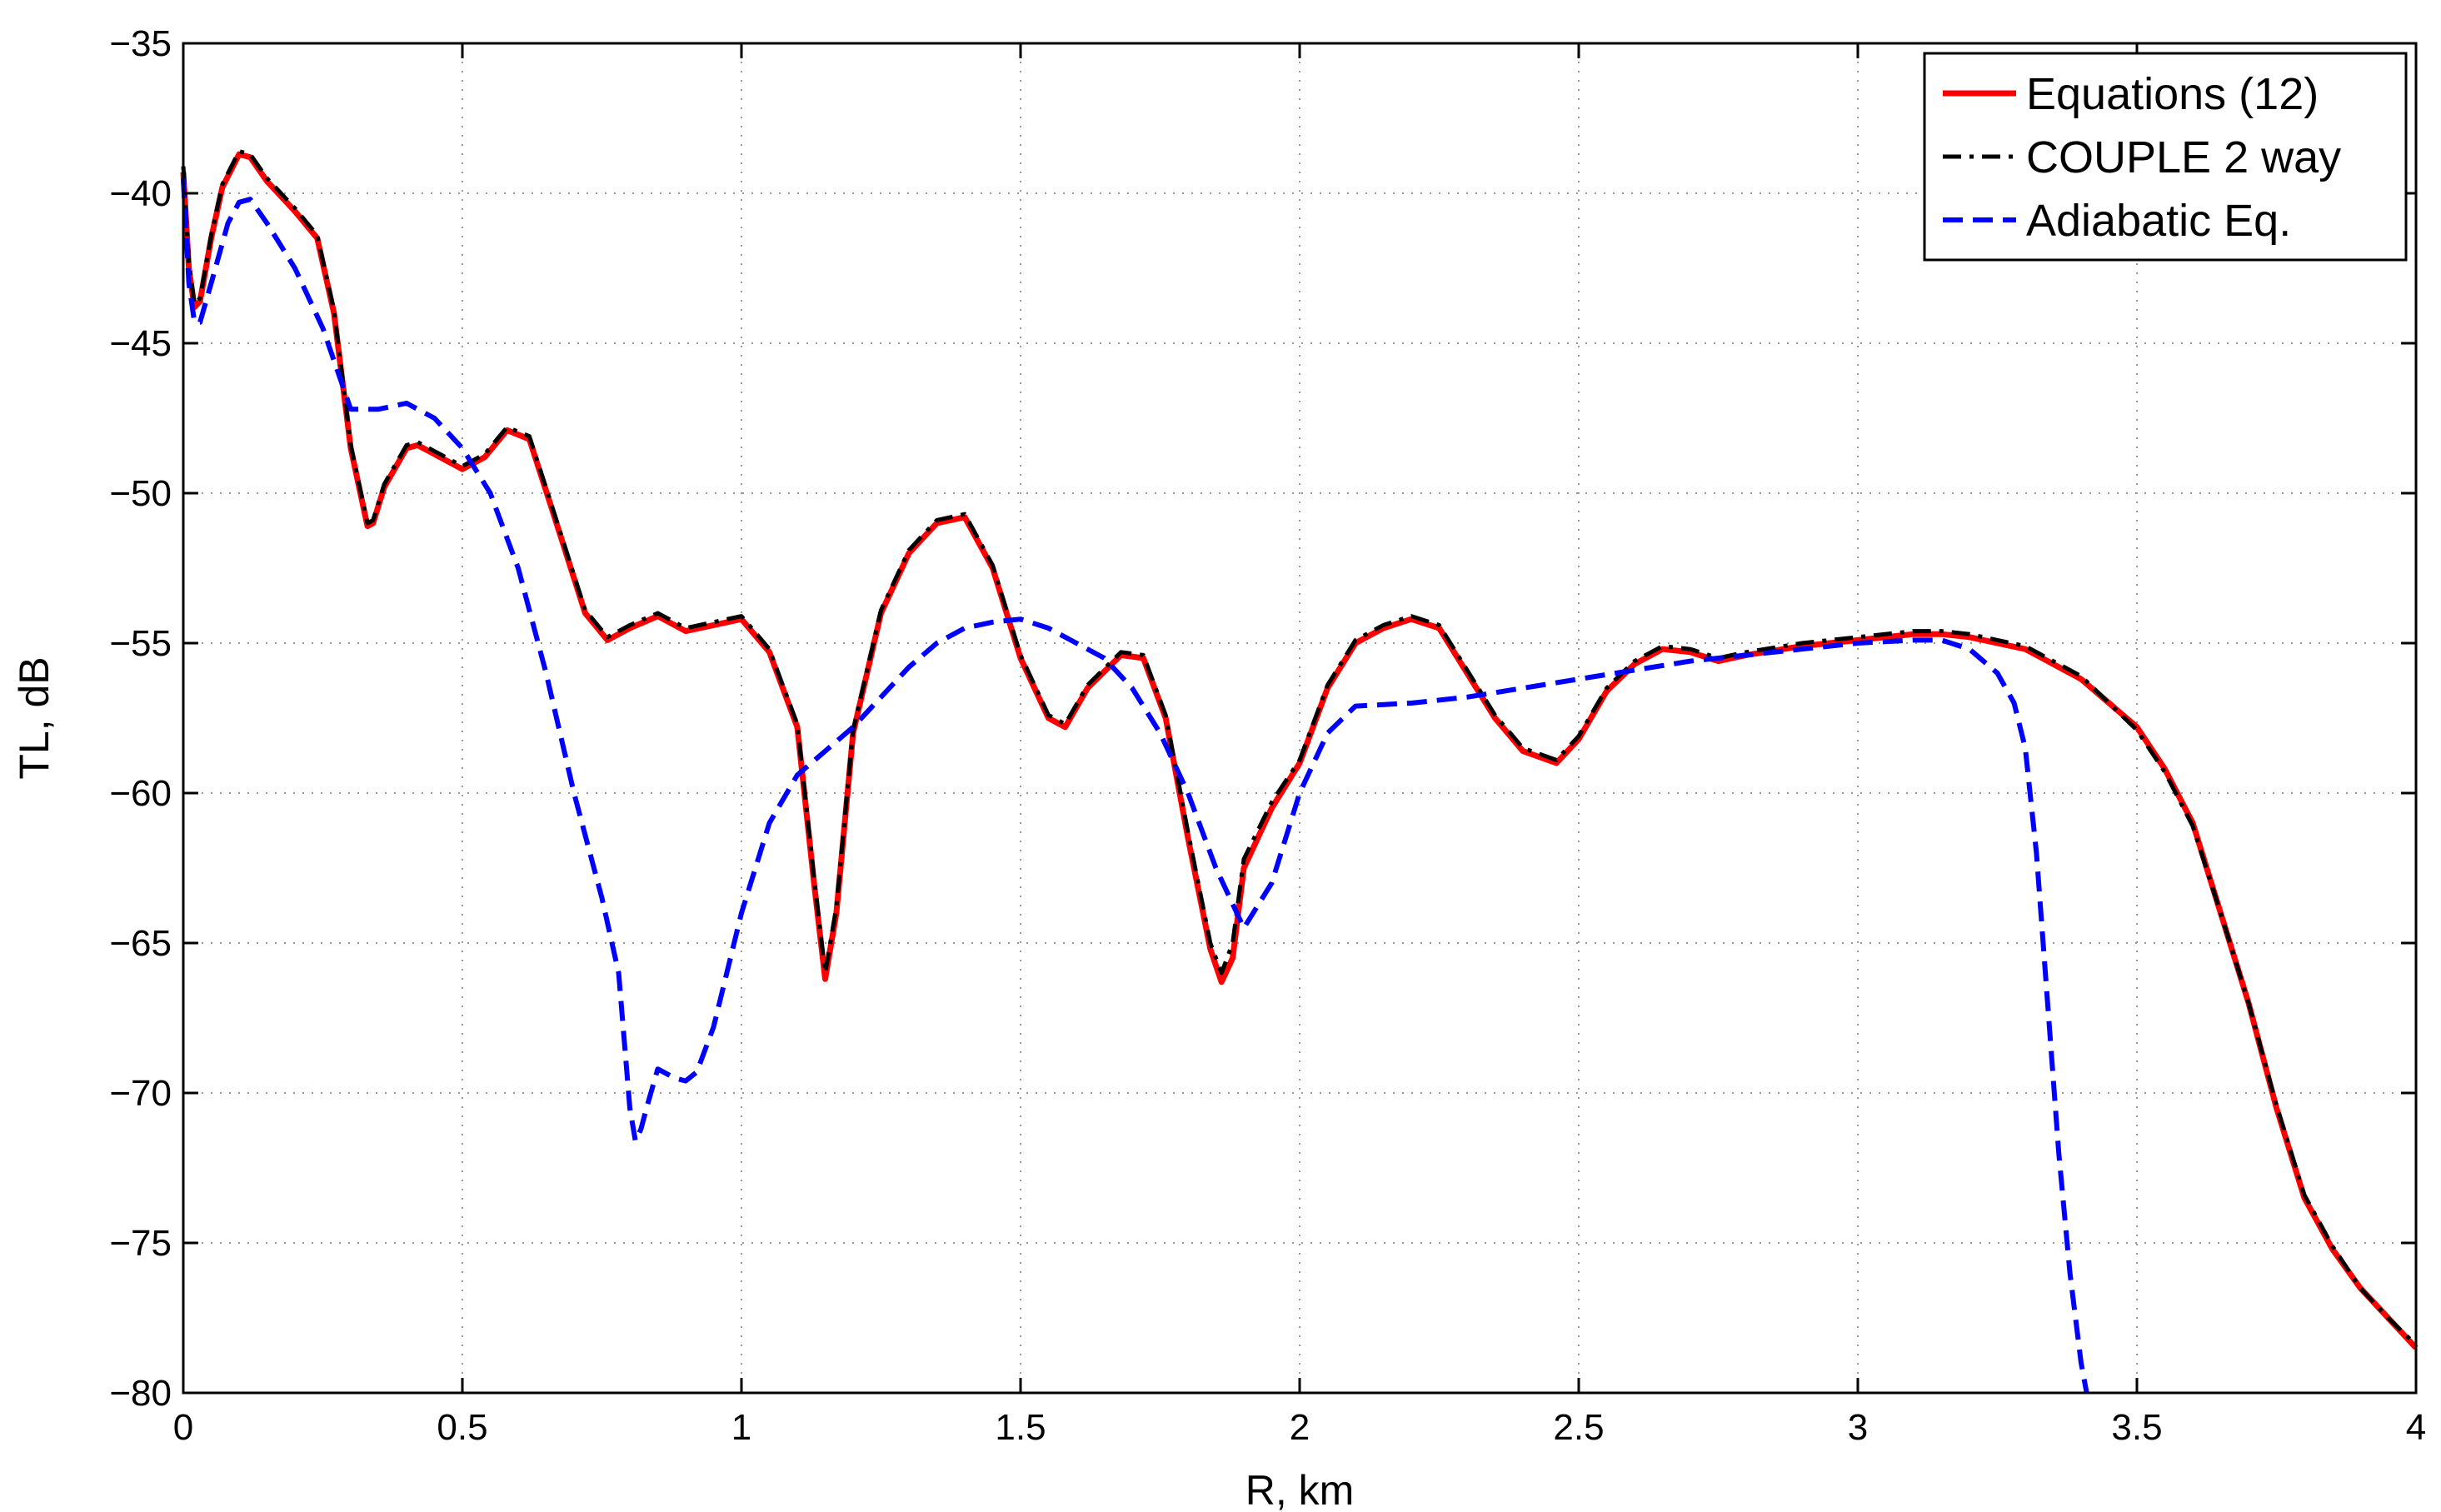 Image resolution: width=2441 pixels, height=1512 pixels. Describe the element at coordinates (1021, 1427) in the screenshot. I see `x-tick-label: 1.5` at that location.